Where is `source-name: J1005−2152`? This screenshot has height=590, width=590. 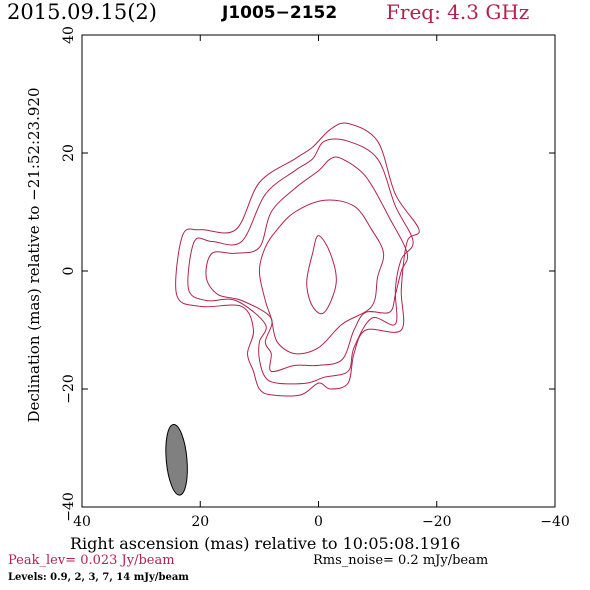 source-name: J1005−2152 is located at coordinates (280, 13).